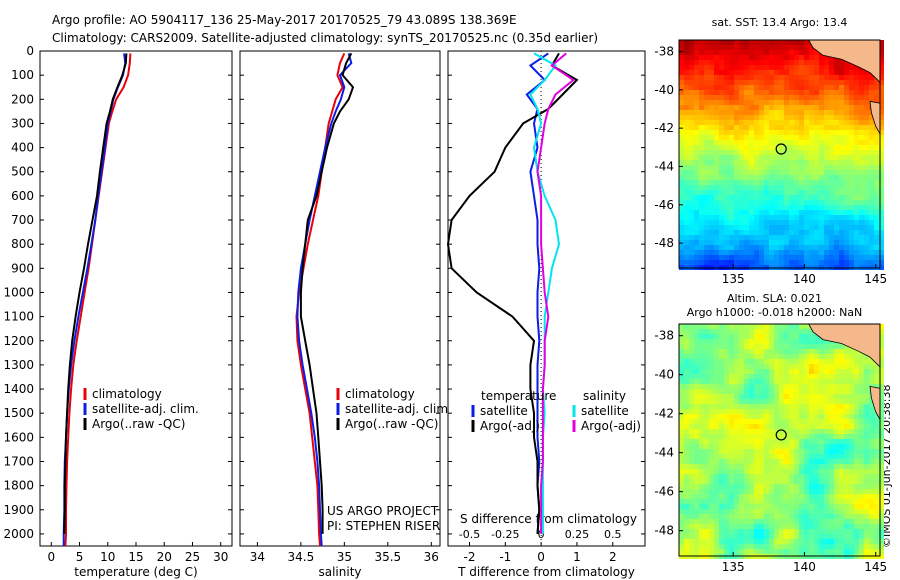 The height and width of the screenshot is (580, 900). Describe the element at coordinates (22, 123) in the screenshot. I see `depth-tick-label: 300` at that location.